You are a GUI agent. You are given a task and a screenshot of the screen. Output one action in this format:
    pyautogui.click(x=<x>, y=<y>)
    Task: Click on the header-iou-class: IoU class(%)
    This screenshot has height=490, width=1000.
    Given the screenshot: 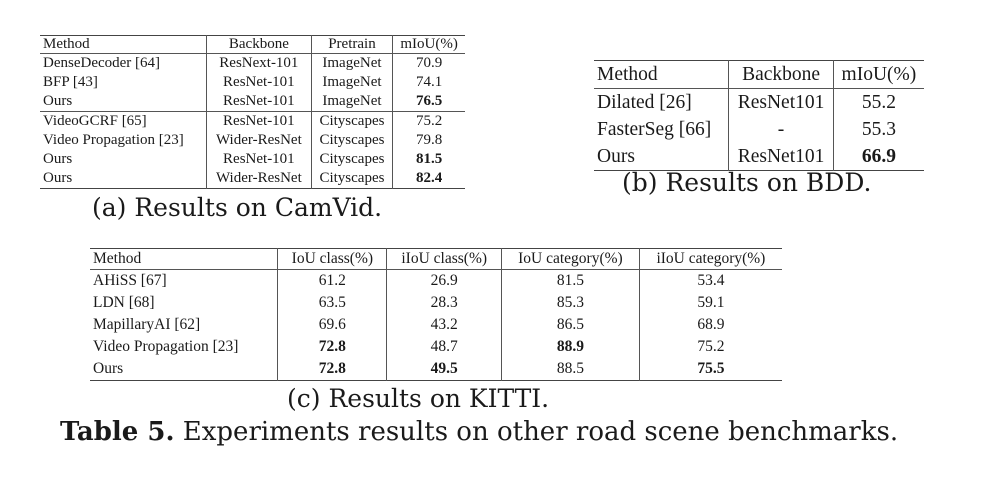 What is the action you would take?
    pyautogui.click(x=332, y=259)
    